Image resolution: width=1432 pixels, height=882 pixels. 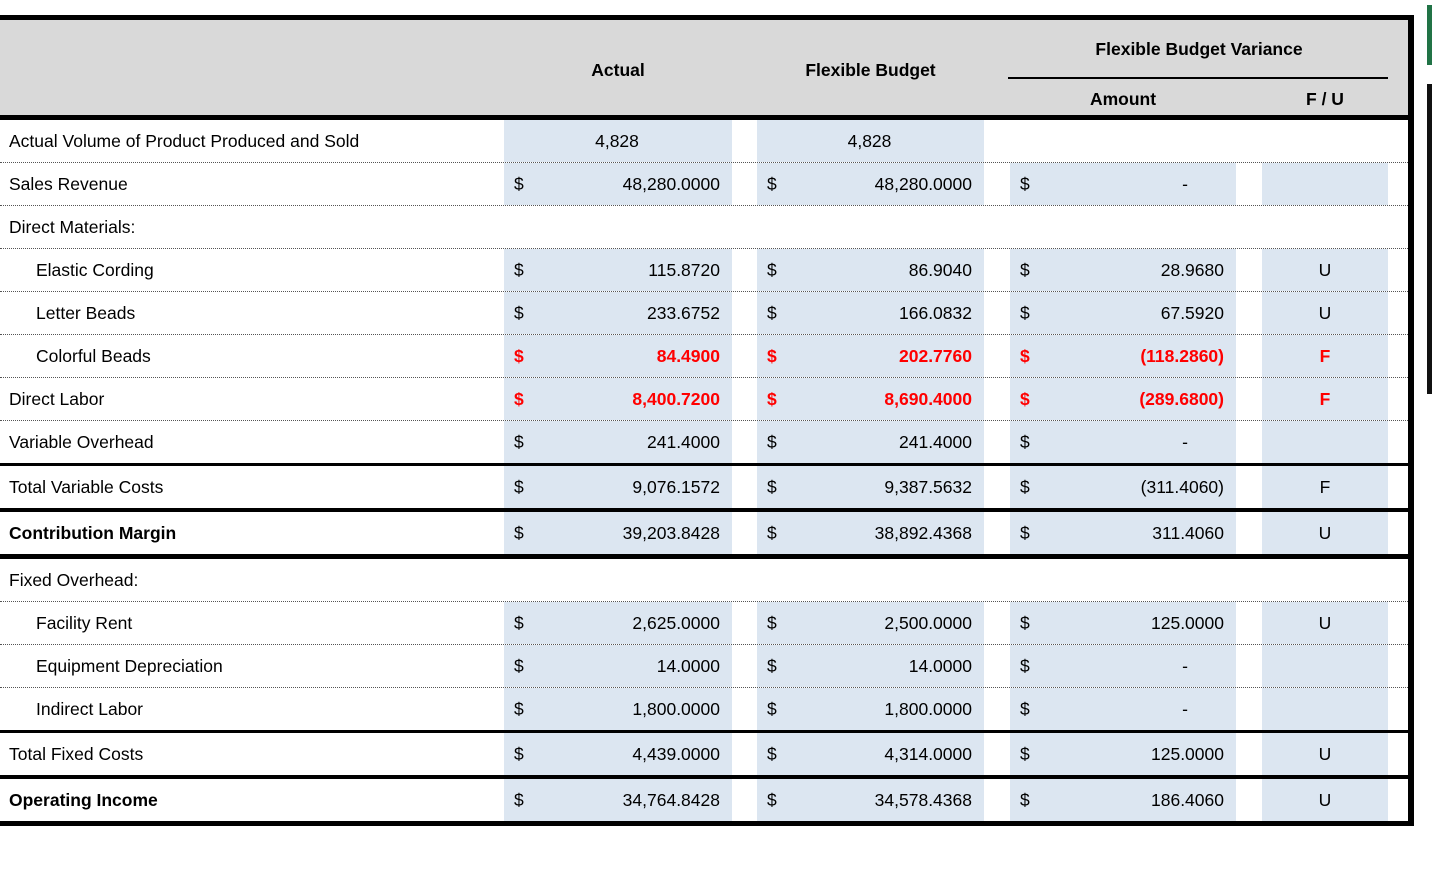 I want to click on row-label: Elastic Cording, so click(x=95, y=269).